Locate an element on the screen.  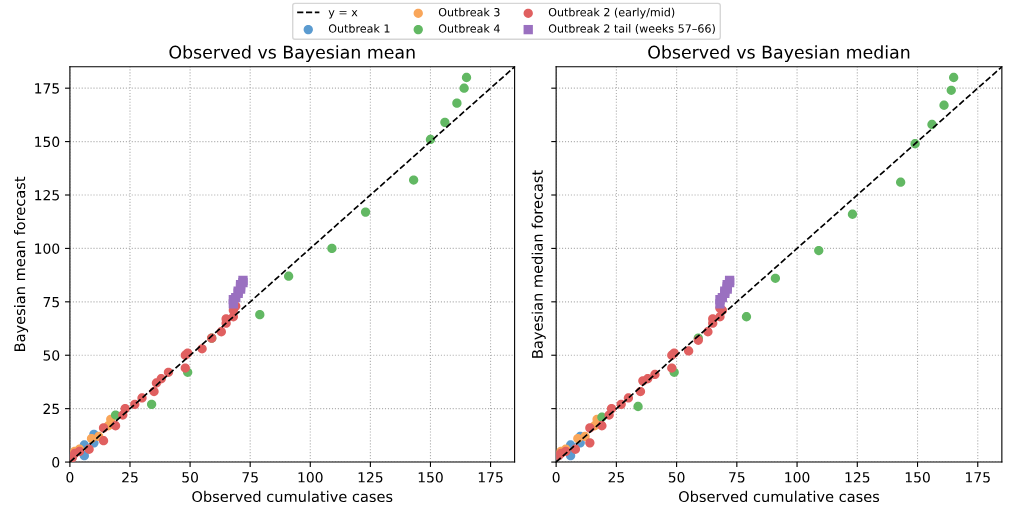
y-tick-label: 75 is located at coordinates (51, 302).